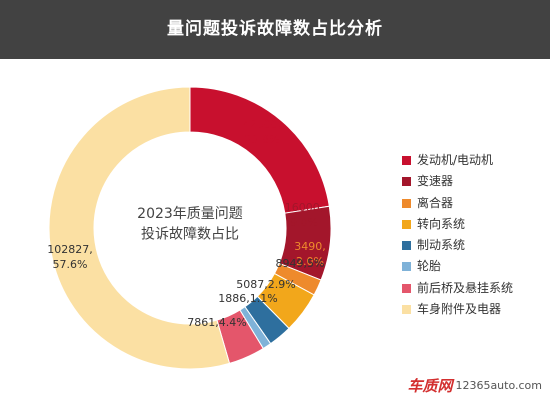 The image size is (550, 401). I want to click on watermark-site: 12365auto.com, so click(498, 385).